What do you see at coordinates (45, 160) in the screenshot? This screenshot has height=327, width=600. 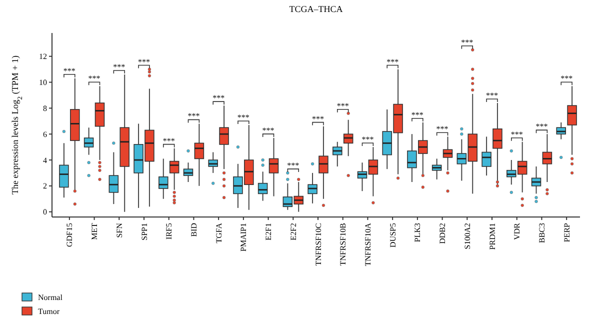 I see `y-tick-label: 4` at bounding box center [45, 160].